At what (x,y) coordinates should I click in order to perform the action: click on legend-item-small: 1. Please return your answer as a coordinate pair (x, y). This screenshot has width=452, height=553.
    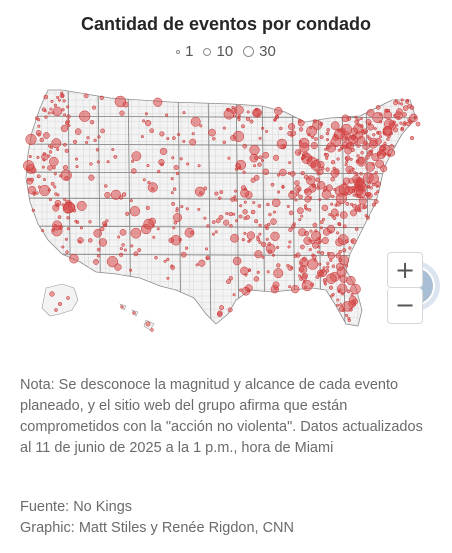
    Looking at the image, I should click on (184, 51).